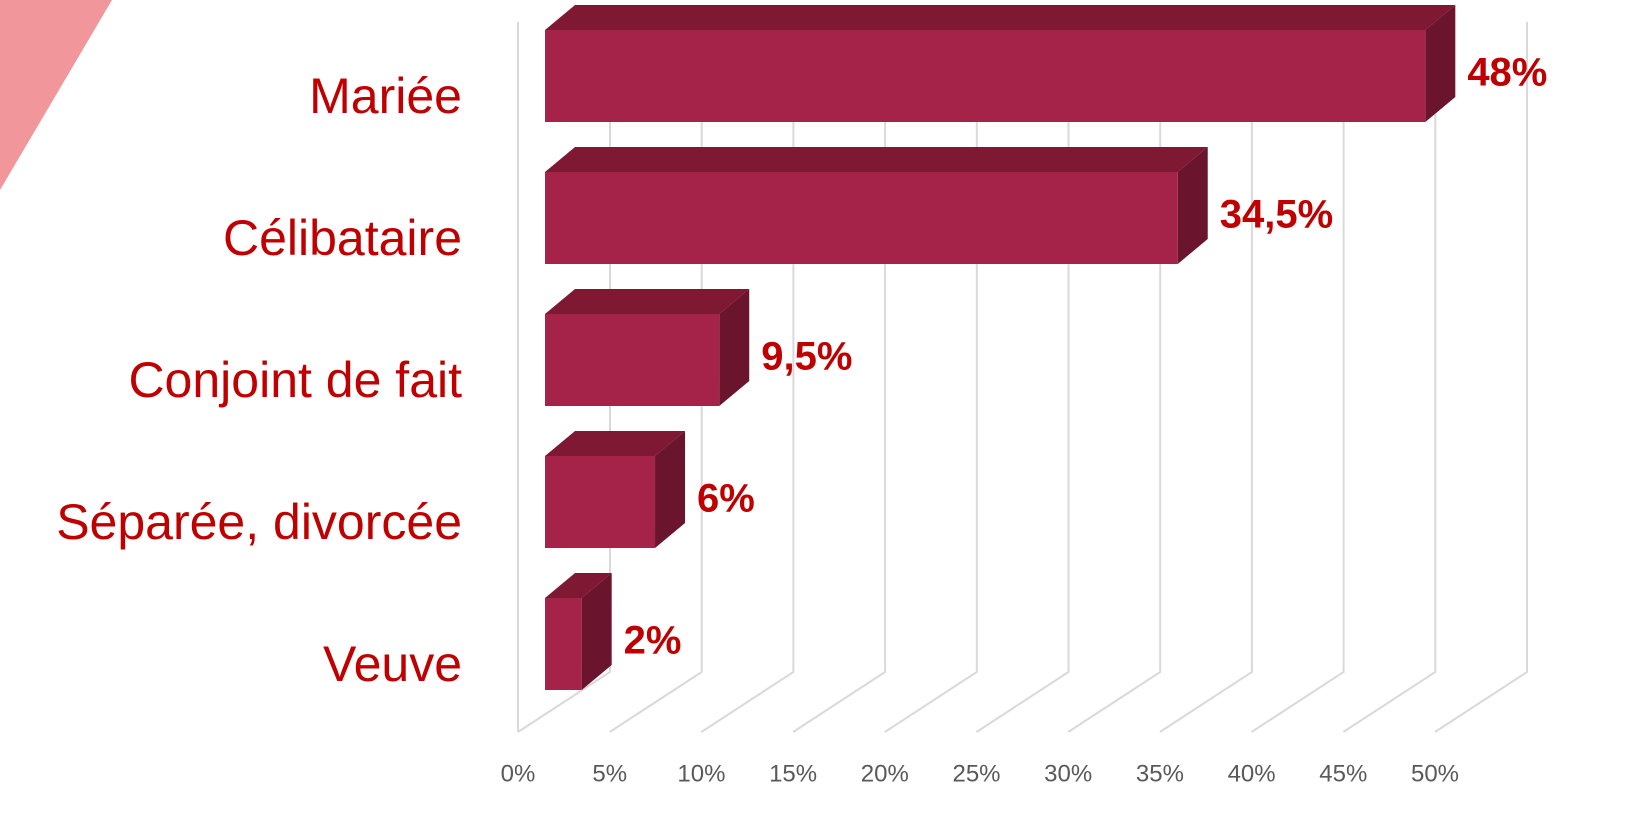 This screenshot has height=822, width=1638. What do you see at coordinates (726, 499) in the screenshot?
I see `value-label: 6%` at bounding box center [726, 499].